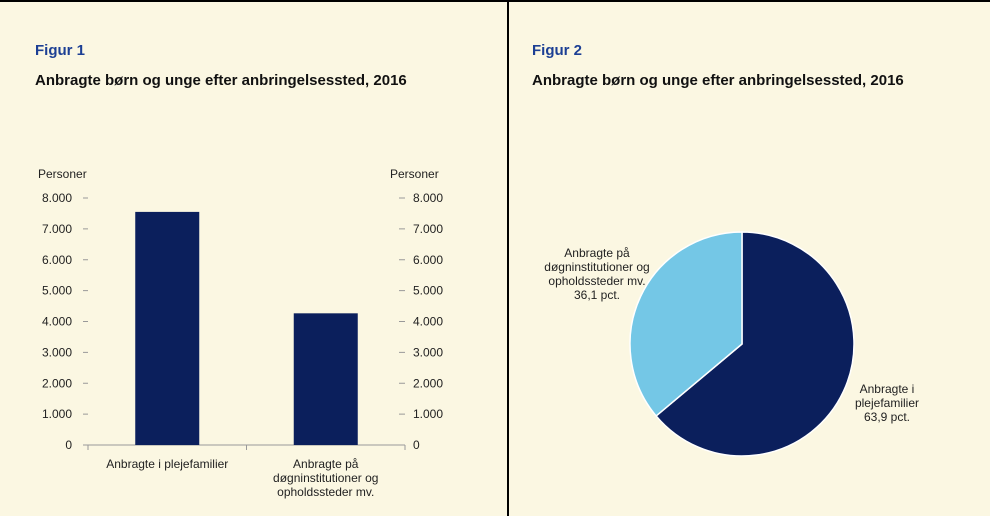  What do you see at coordinates (57, 291) in the screenshot?
I see `y-tick-label: 5.000` at bounding box center [57, 291].